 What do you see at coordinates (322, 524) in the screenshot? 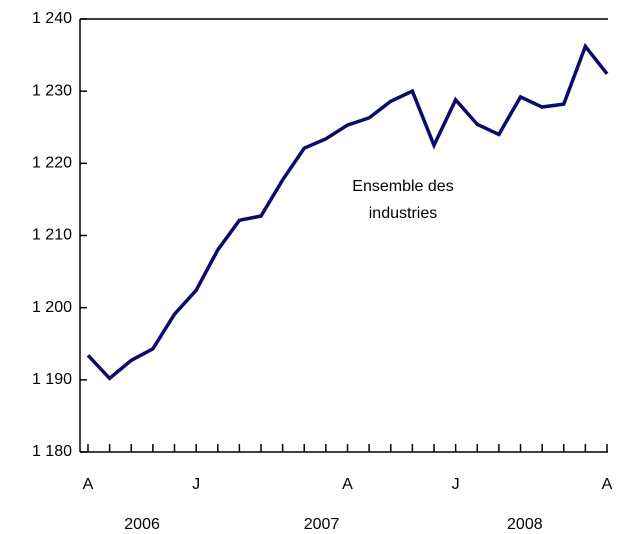
I see `year-label: 2007` at bounding box center [322, 524].